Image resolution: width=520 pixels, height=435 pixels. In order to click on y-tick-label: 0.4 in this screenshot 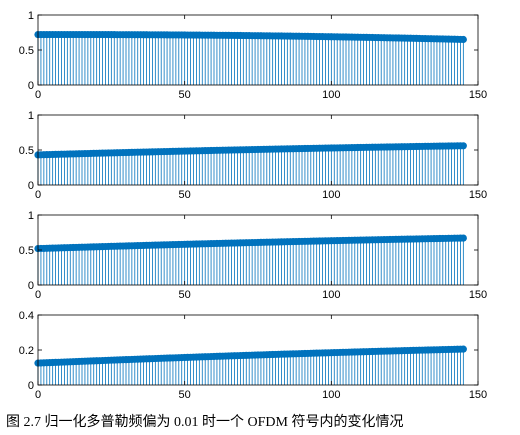, I will do `click(26, 316)`.